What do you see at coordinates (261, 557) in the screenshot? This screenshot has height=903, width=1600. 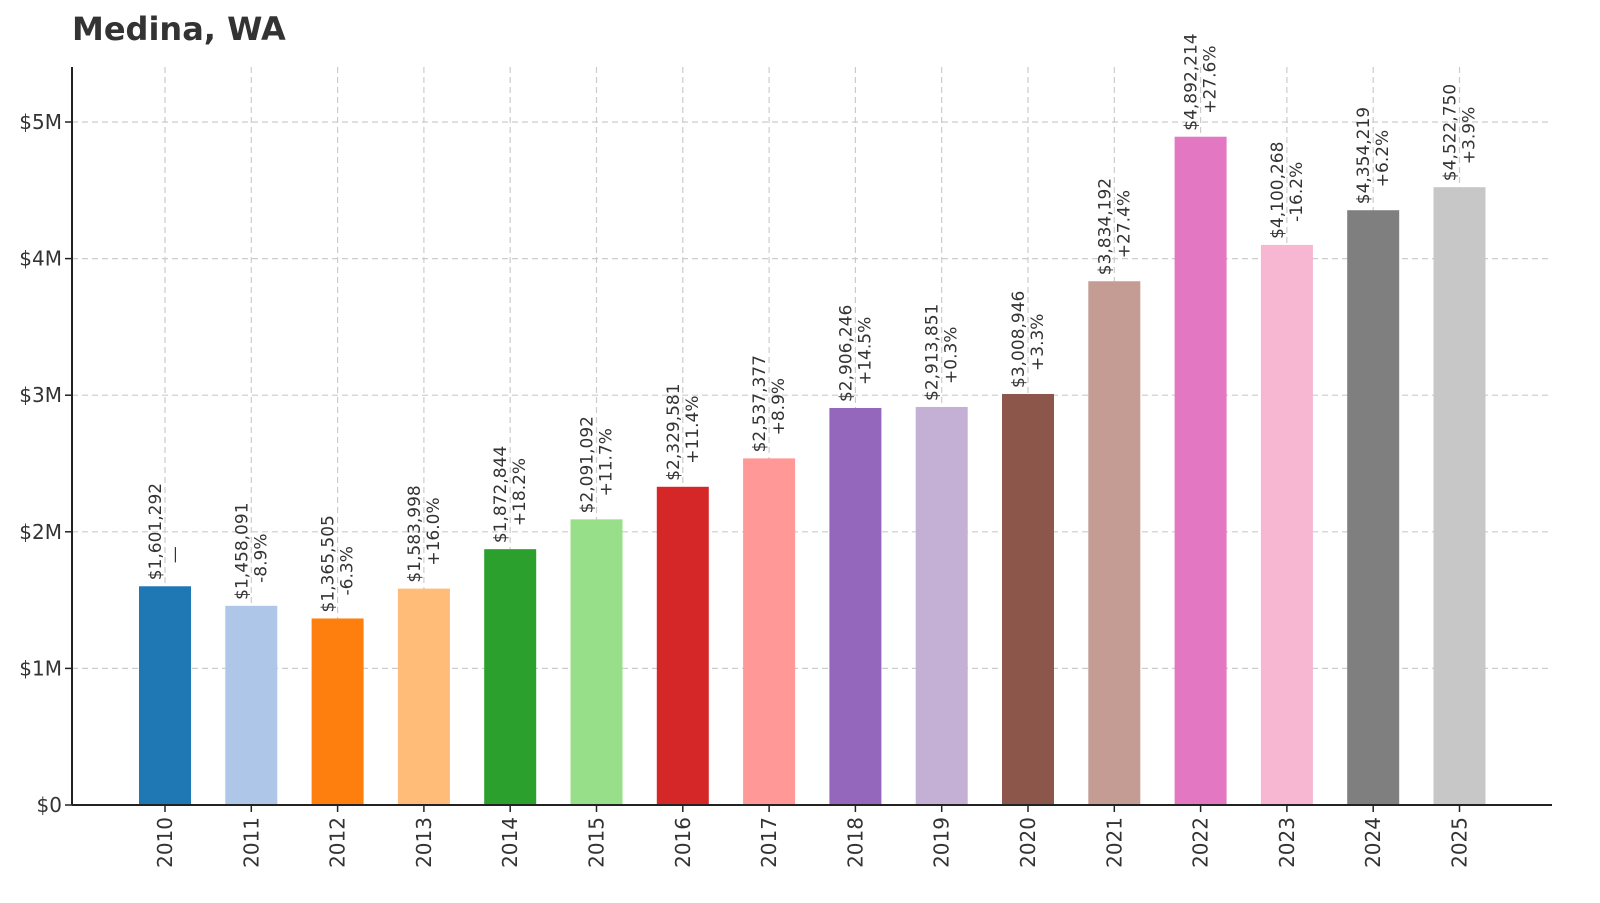 I see `change-label-2011: -8.9%` at bounding box center [261, 557].